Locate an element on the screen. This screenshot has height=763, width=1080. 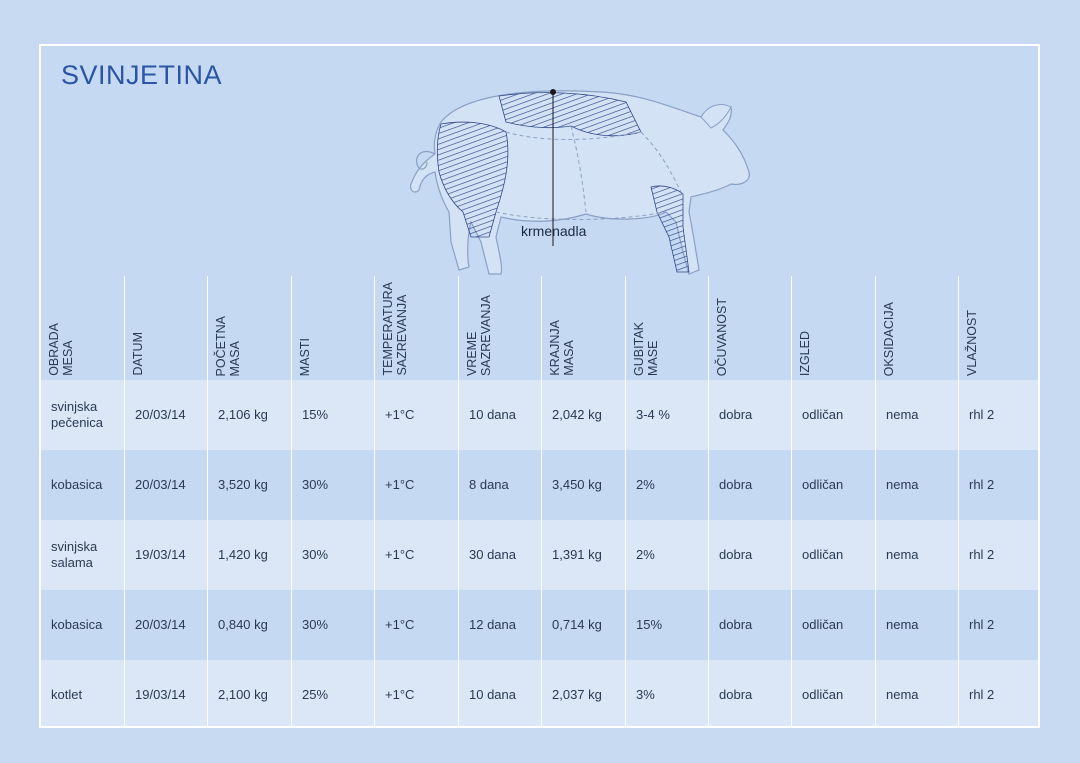
col-header: OČUVANOST is located at coordinates (750, 328).